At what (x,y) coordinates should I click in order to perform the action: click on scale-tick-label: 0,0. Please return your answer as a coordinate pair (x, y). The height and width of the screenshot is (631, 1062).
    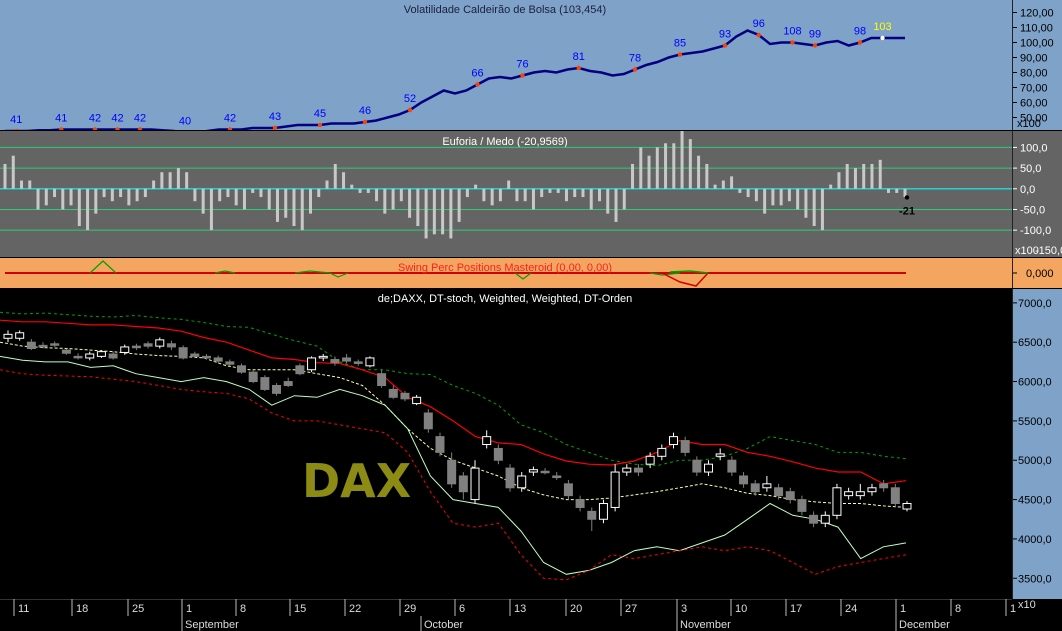
    Looking at the image, I should click on (1027, 190).